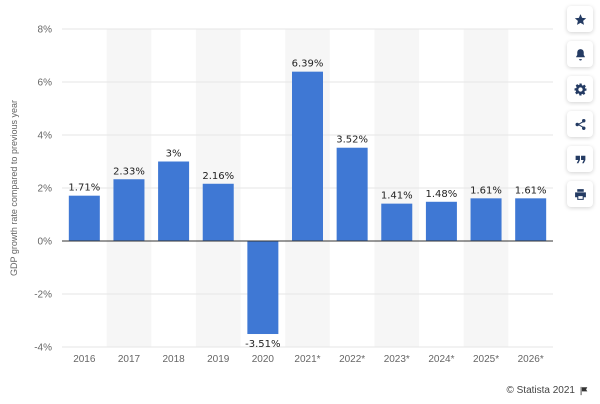  I want to click on y-tick-label: 4%, so click(45, 136).